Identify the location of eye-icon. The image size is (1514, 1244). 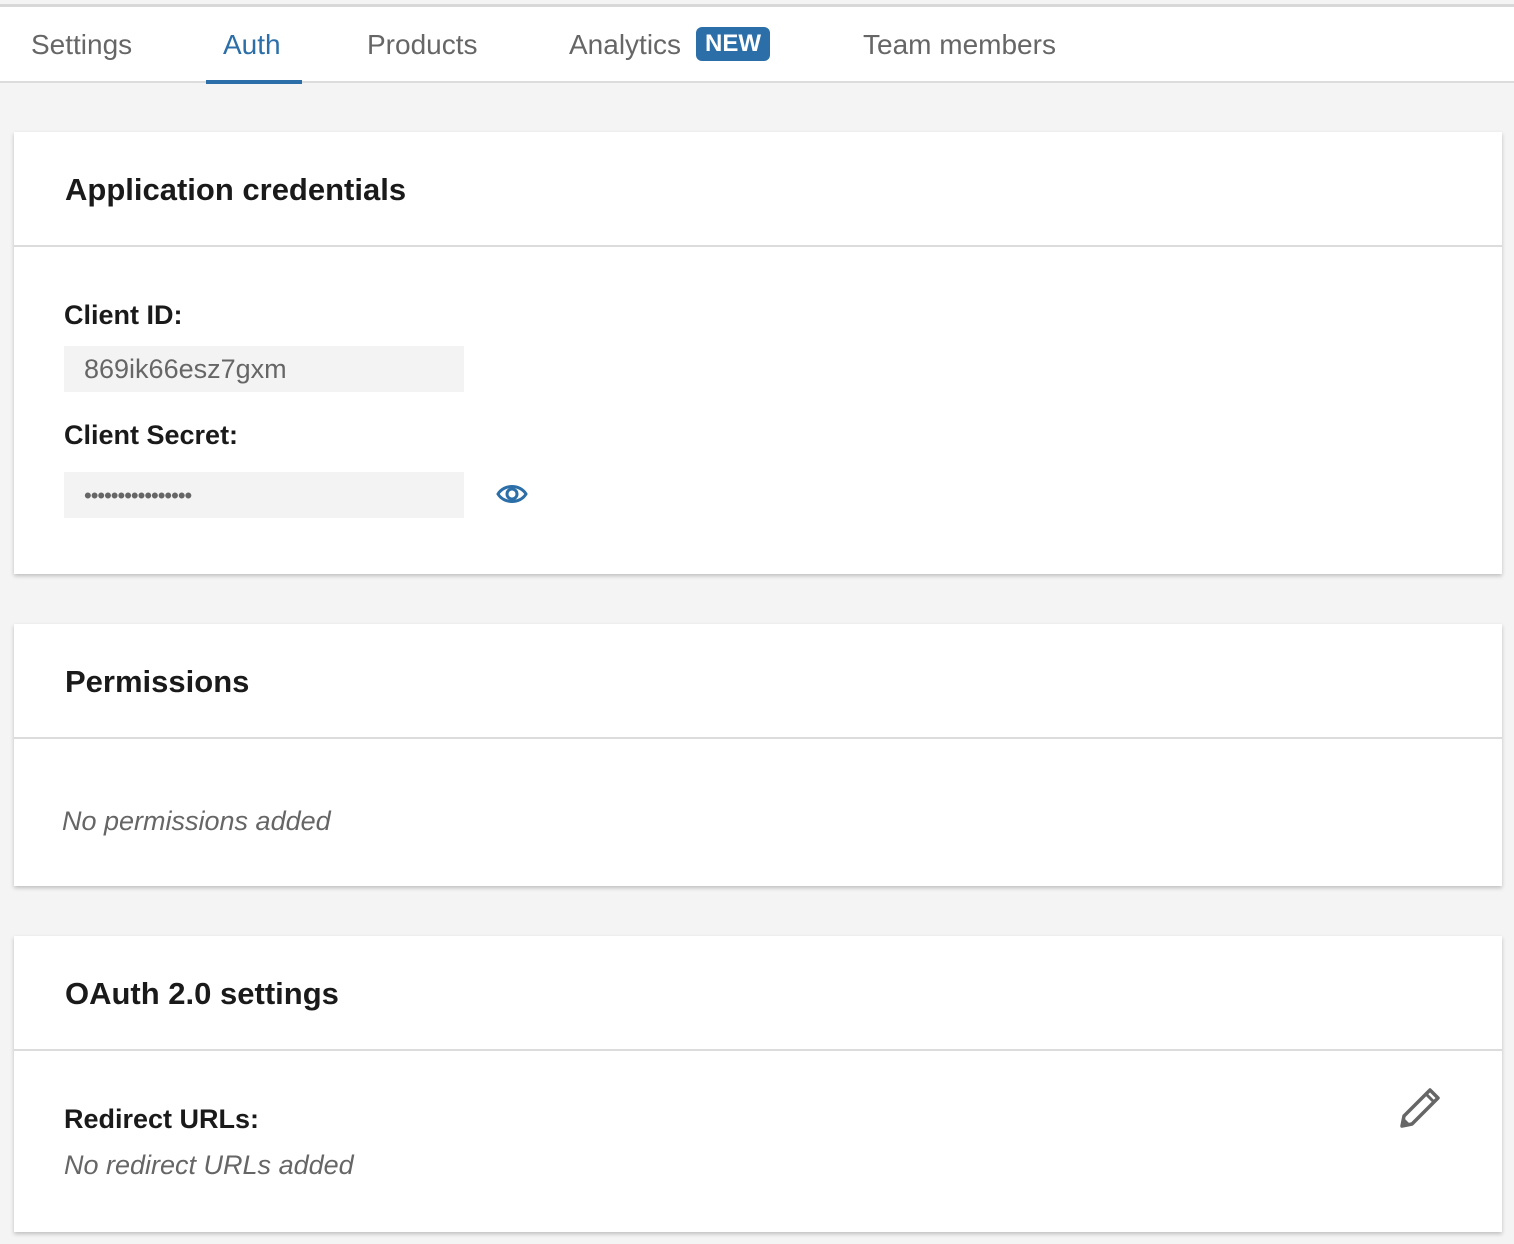
(512, 494).